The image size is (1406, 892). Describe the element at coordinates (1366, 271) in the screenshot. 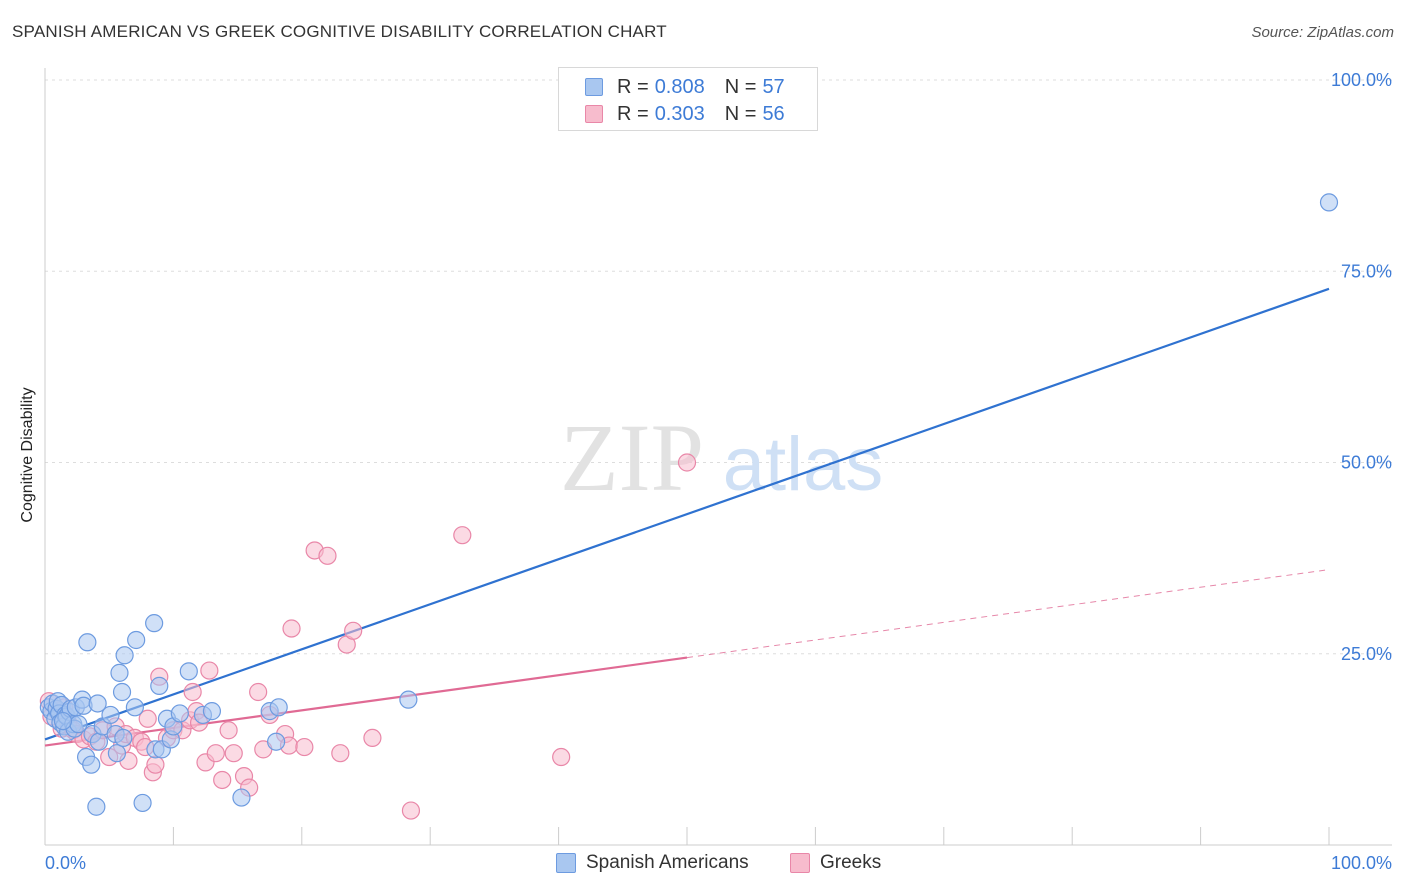

I see `y-tick-label: 75.0%` at that location.